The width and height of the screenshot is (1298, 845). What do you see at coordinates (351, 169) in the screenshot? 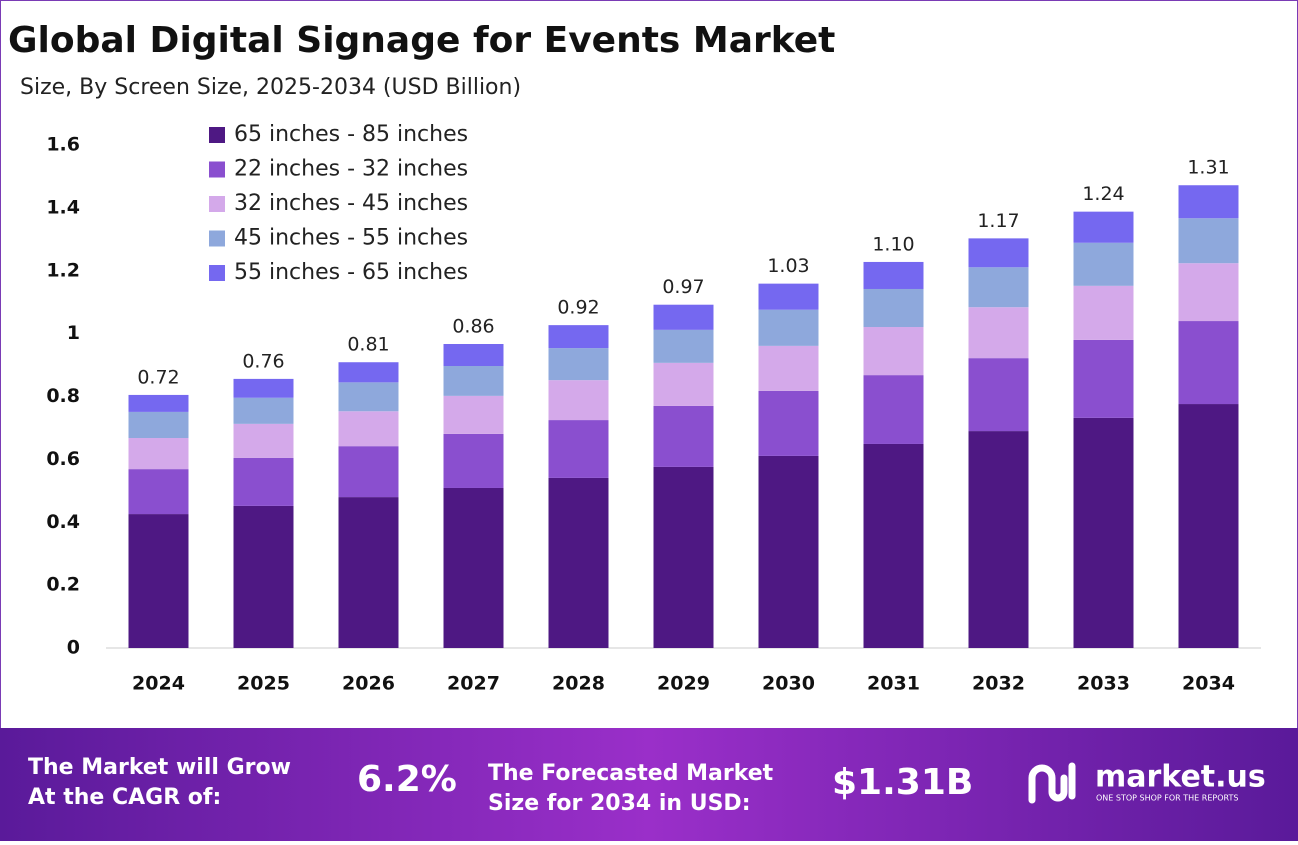
I see `legend-label: 22 inches - 32 inches` at bounding box center [351, 169].